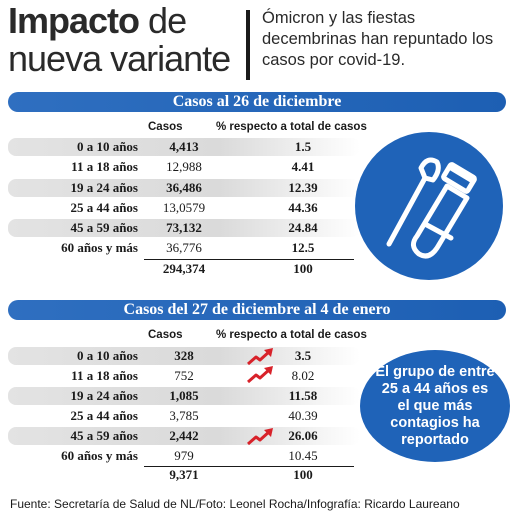  What do you see at coordinates (248, 45) in the screenshot?
I see `title-divider` at bounding box center [248, 45].